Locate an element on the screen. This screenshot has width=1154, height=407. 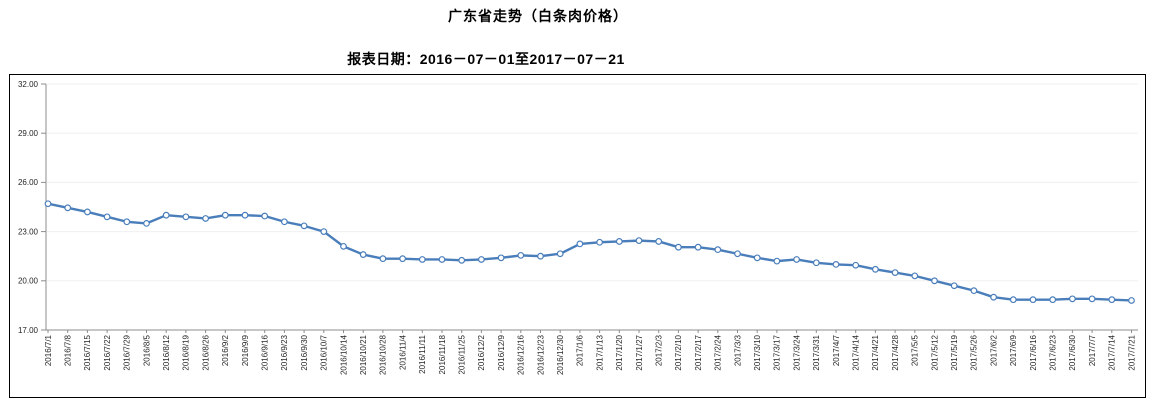
x-axis-tick-label: 2016/9/30 is located at coordinates (304, 352).